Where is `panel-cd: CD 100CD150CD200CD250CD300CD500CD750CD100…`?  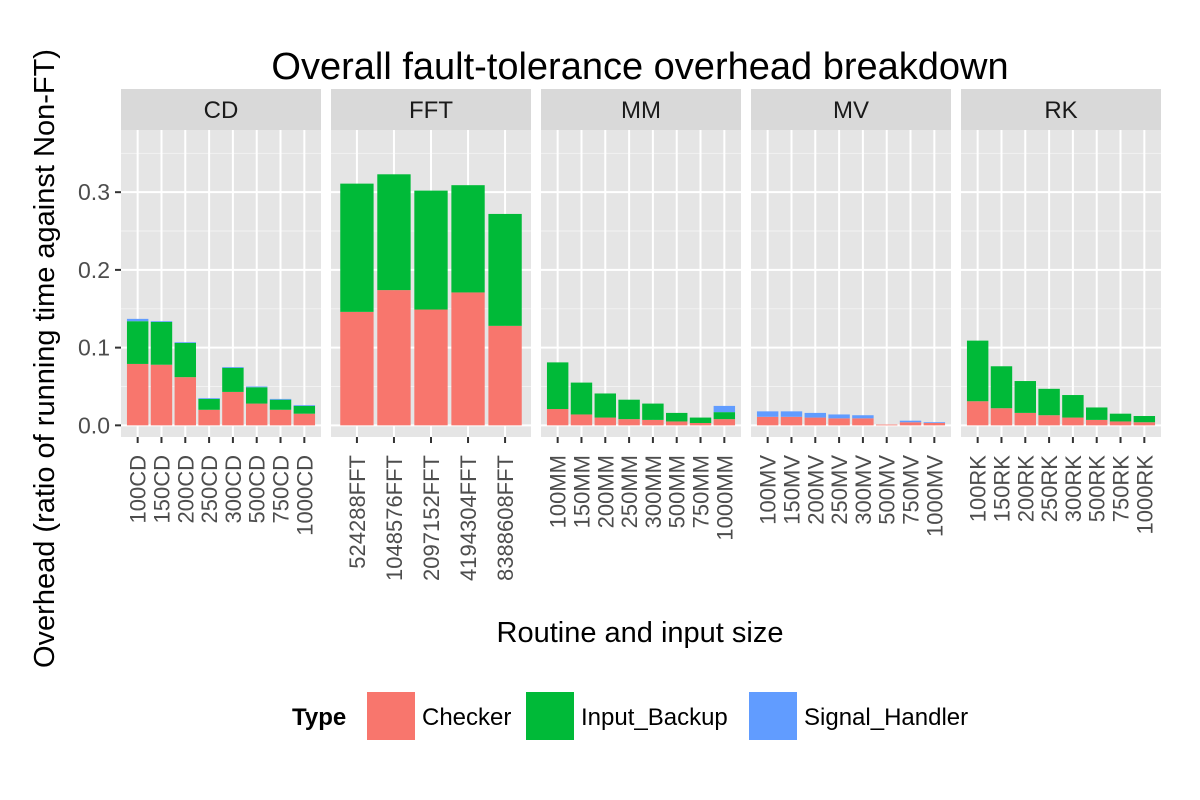 panel-cd: CD 100CD150CD200CD250CD300CD500CD750CD100… is located at coordinates (221, 312).